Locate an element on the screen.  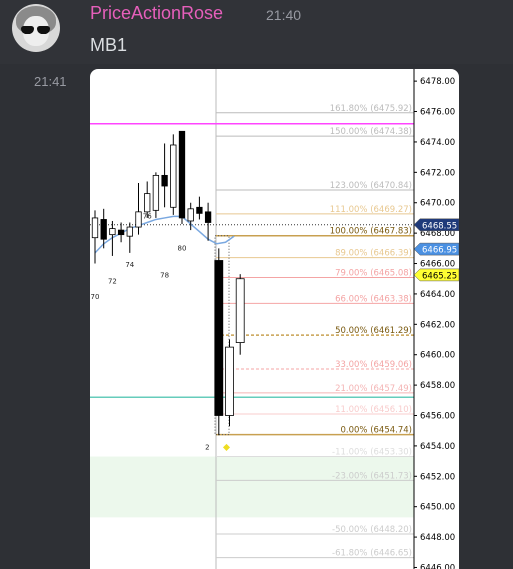
fib-level-label: 0.00% (6454.74) is located at coordinates (377, 431).